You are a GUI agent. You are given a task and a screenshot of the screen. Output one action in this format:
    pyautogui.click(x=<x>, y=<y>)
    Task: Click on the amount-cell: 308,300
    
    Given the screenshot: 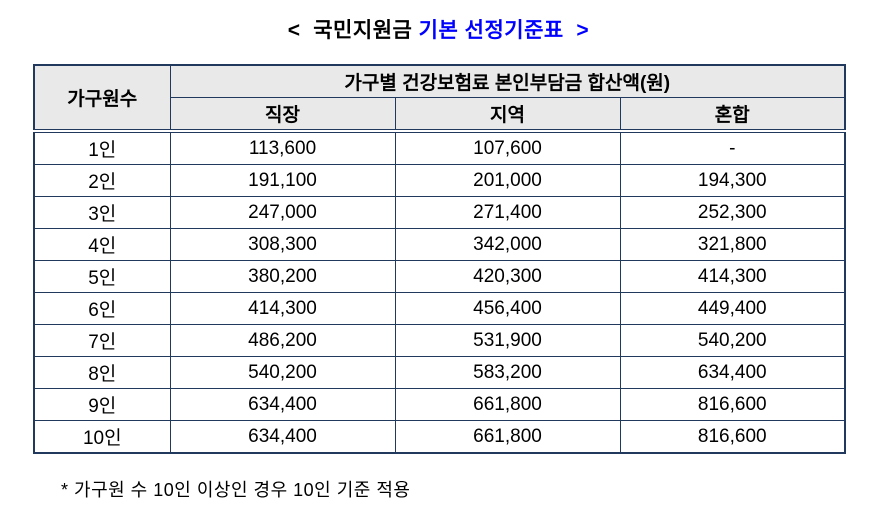 What is the action you would take?
    pyautogui.click(x=282, y=244)
    